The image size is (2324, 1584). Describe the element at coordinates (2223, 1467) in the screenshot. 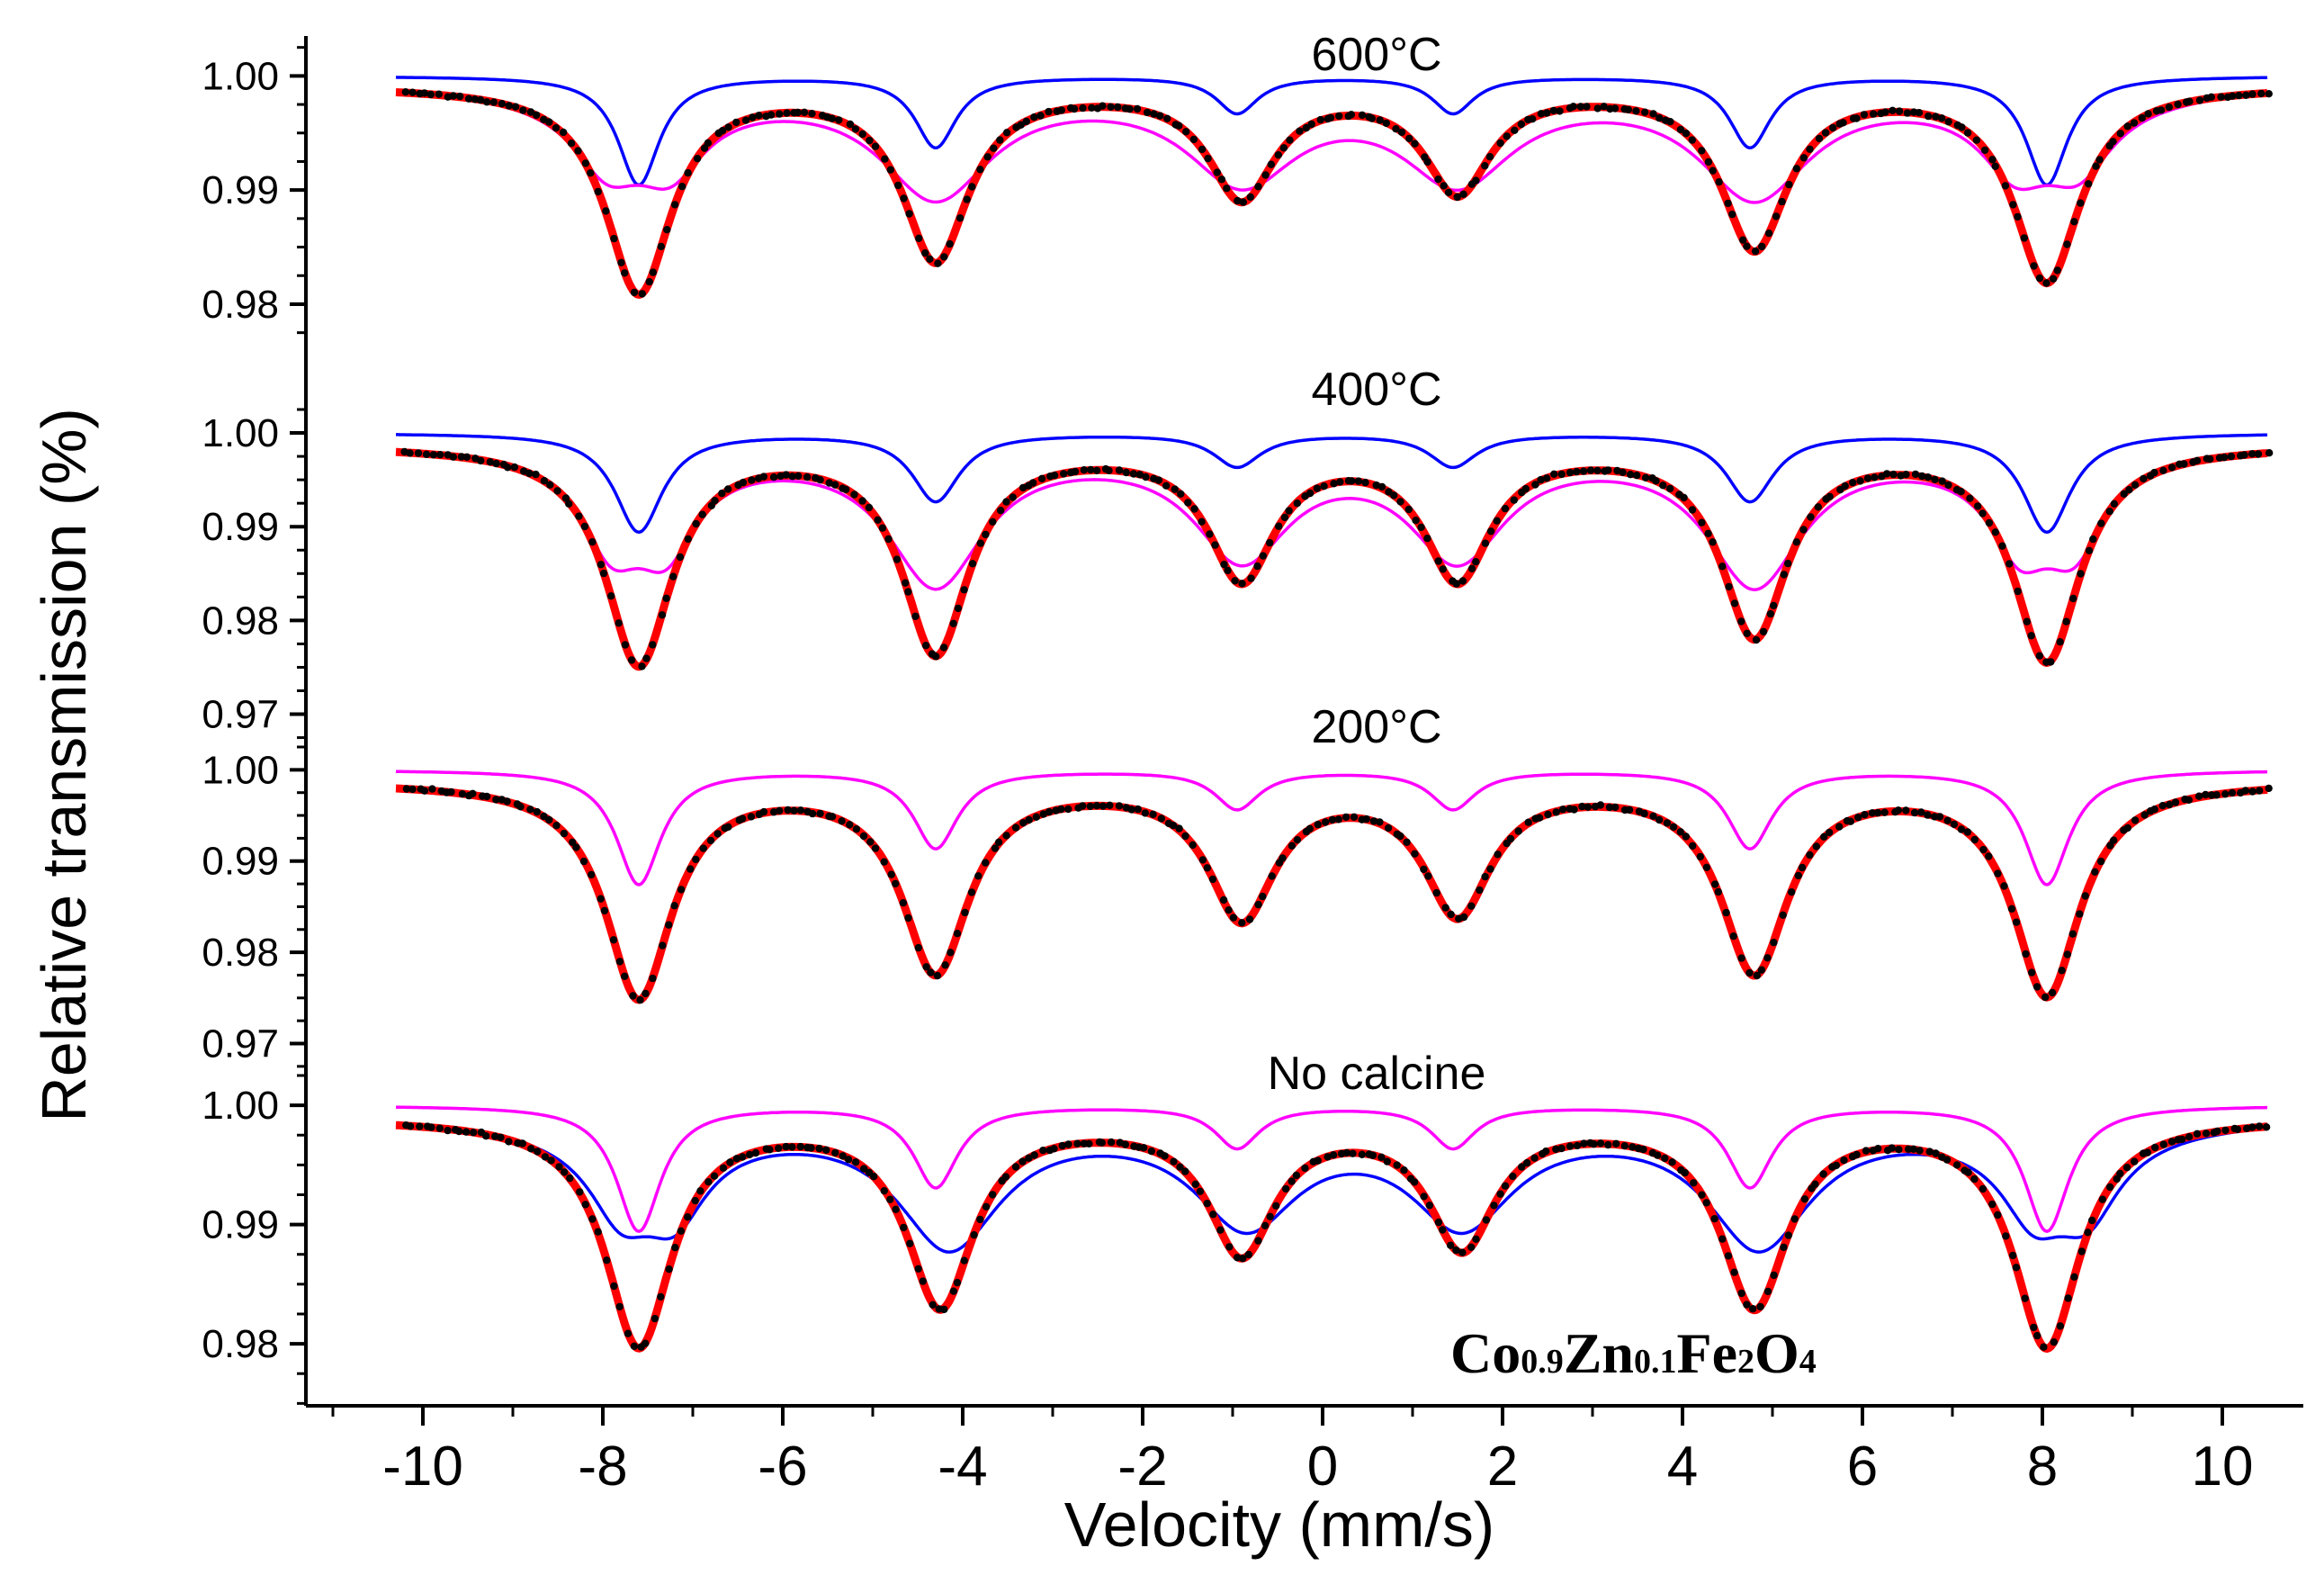

I see `x-tick-label: 10` at that location.